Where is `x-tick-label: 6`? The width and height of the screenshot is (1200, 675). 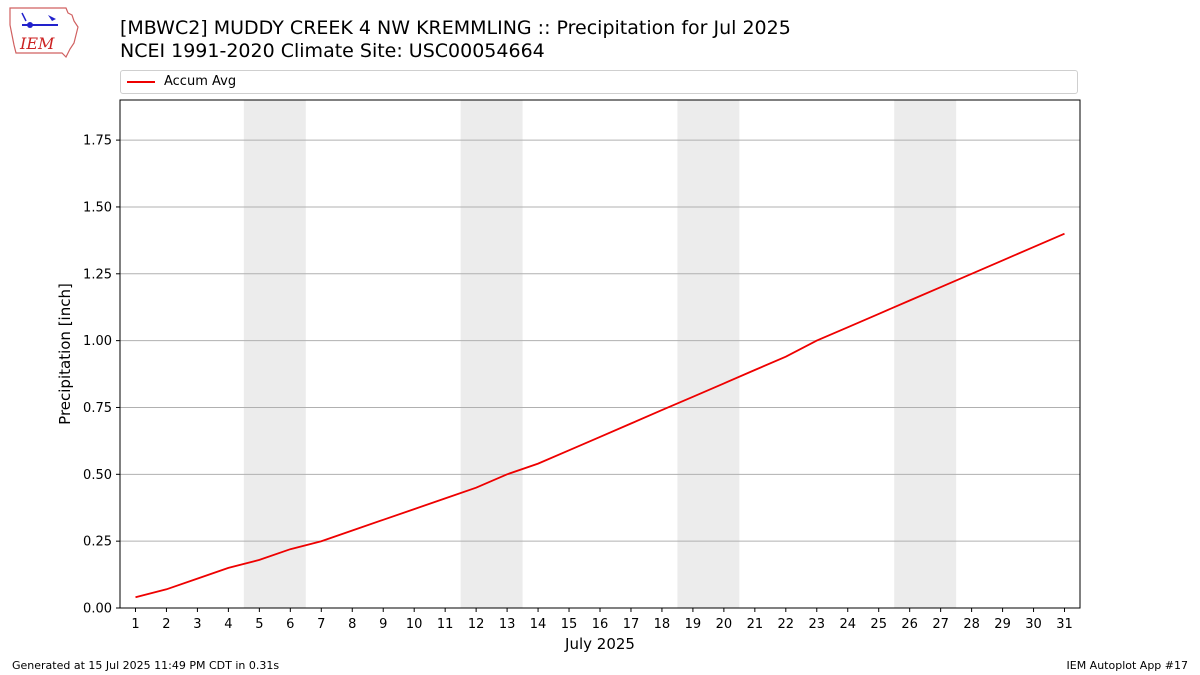
x-tick-label: 6 is located at coordinates (290, 624).